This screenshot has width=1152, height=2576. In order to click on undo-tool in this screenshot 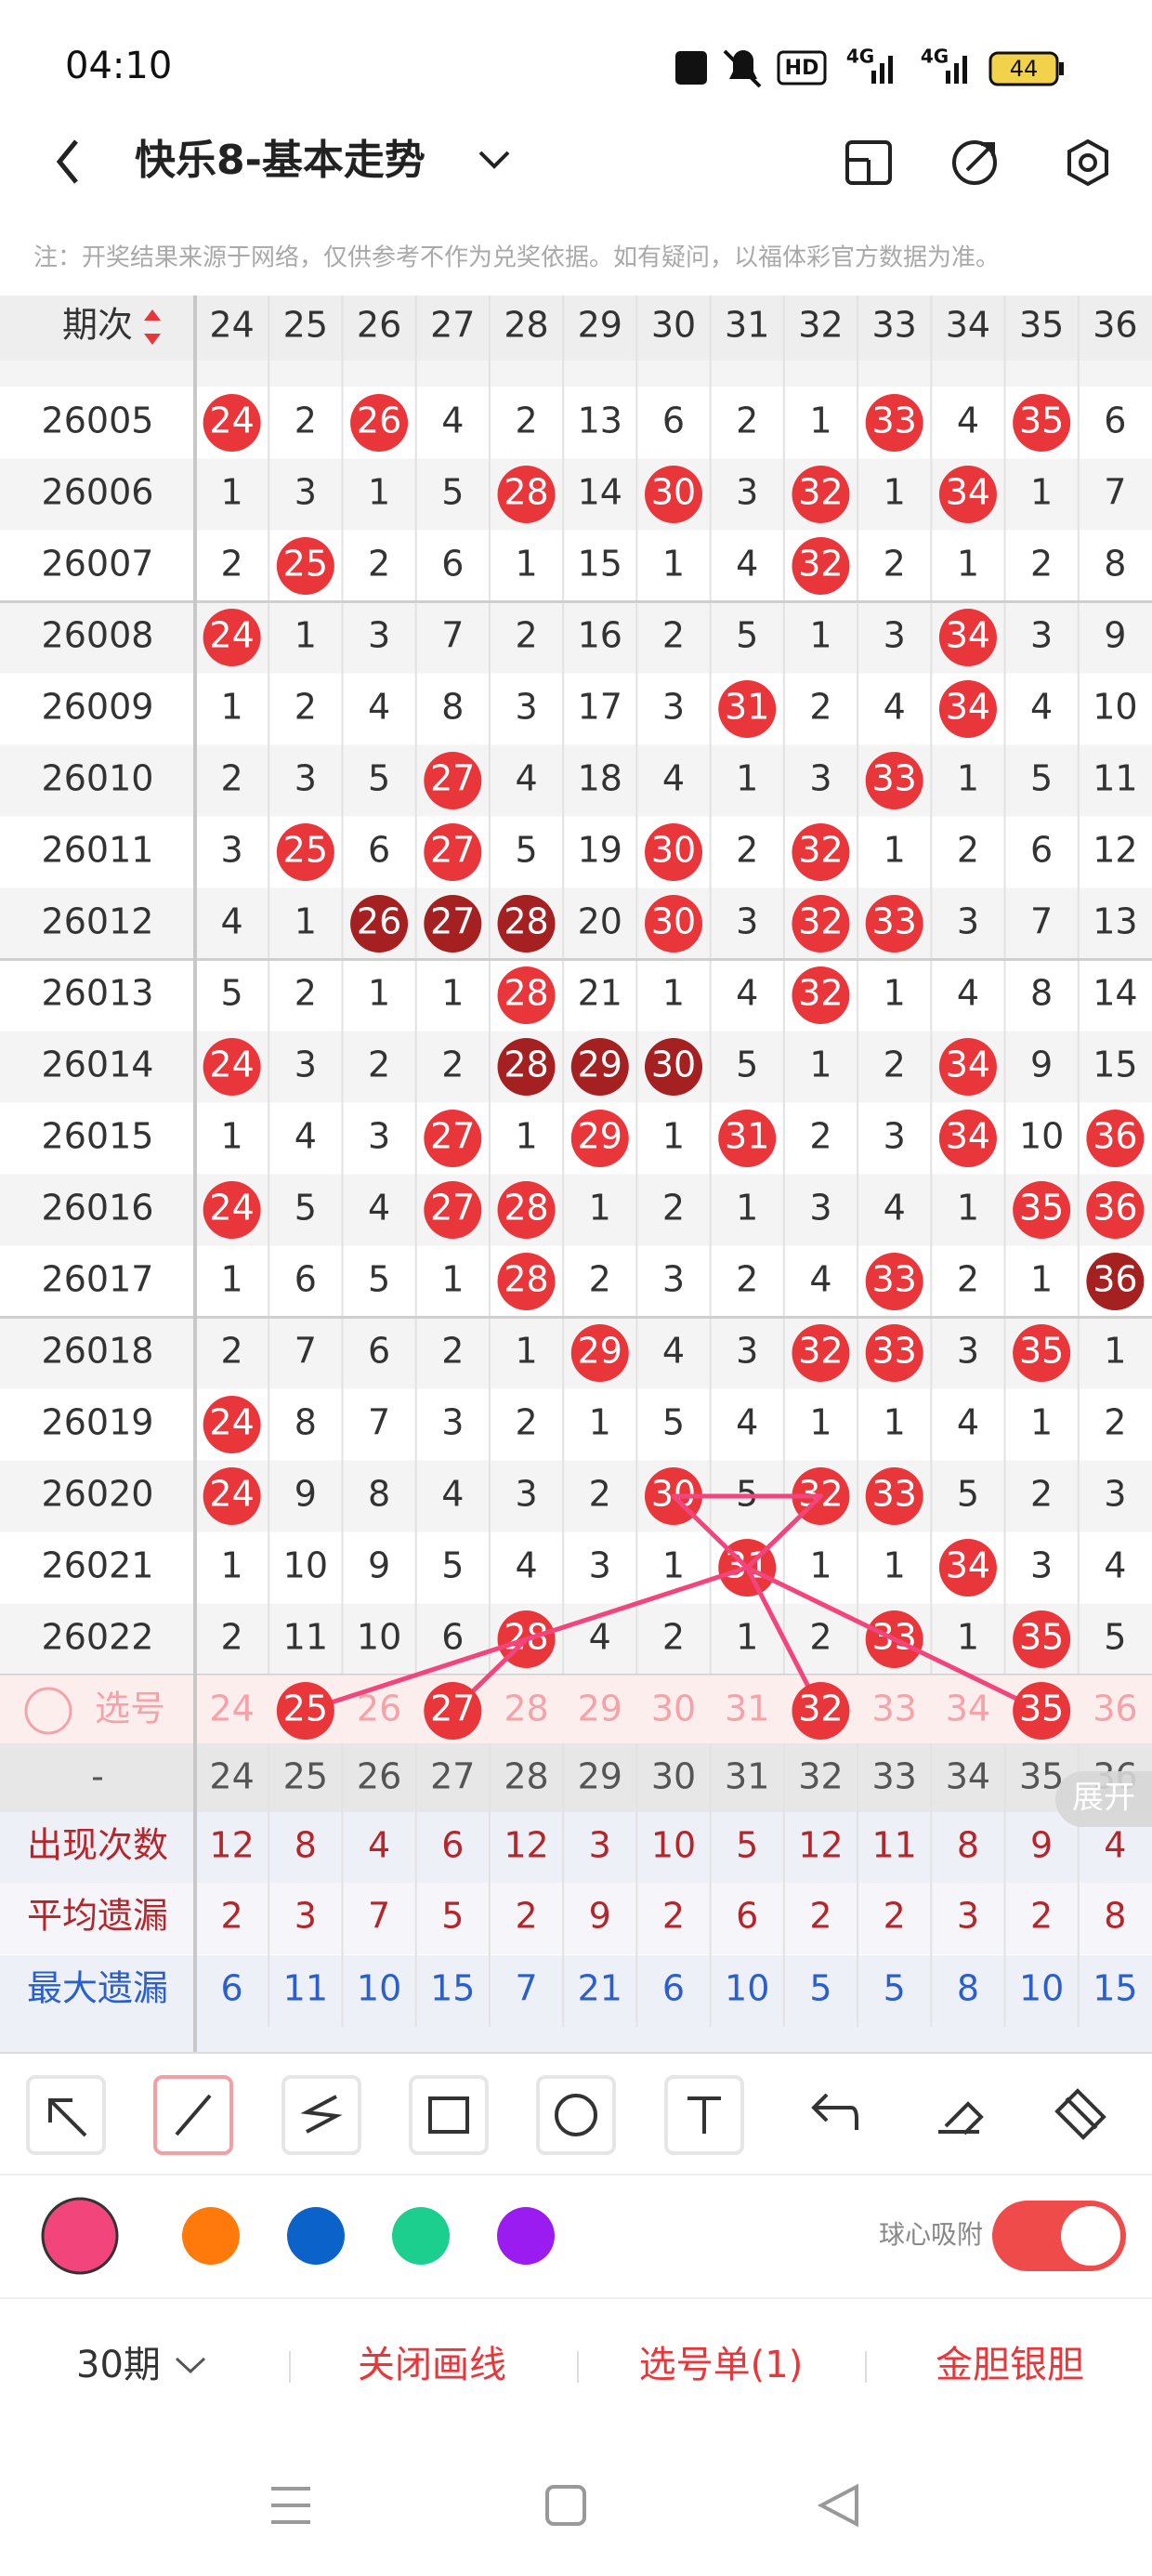, I will do `click(834, 2111)`.